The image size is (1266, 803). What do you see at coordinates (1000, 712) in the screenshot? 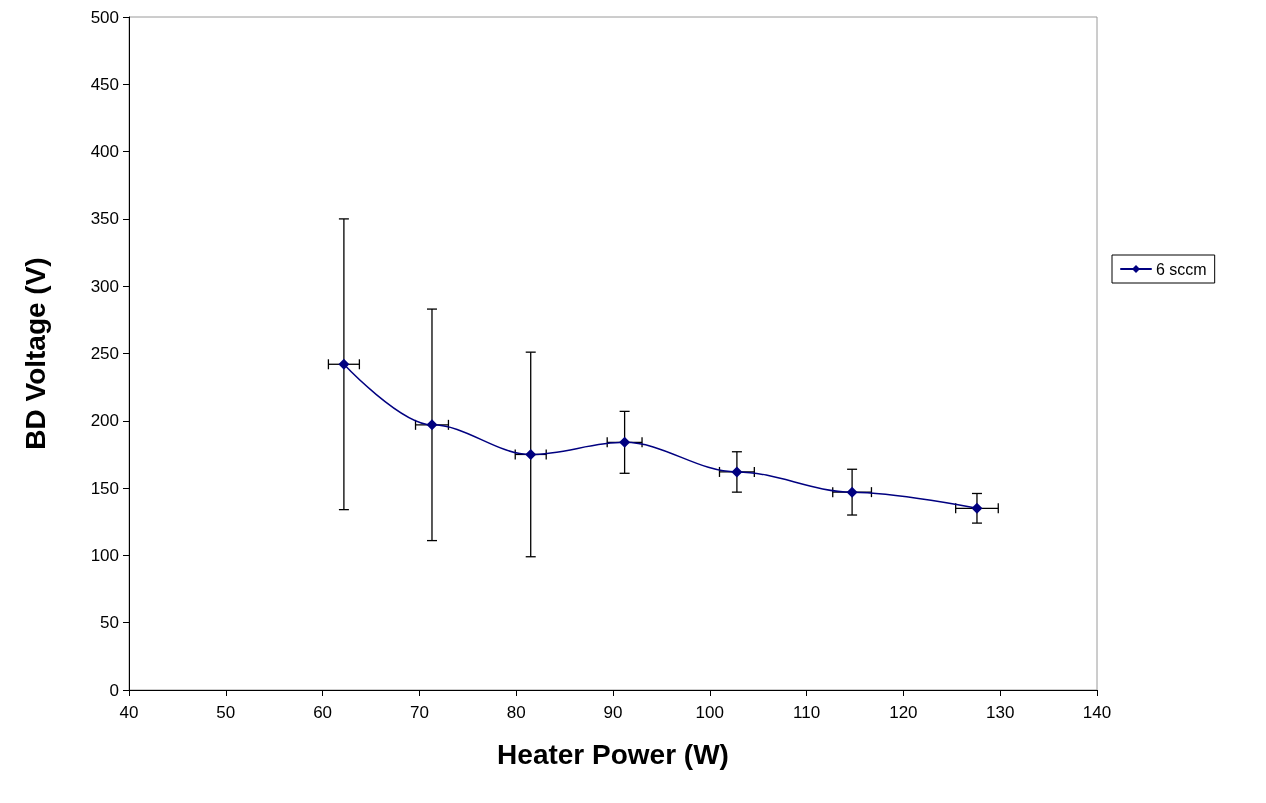
I see `x-tick-label: 130` at bounding box center [1000, 712].